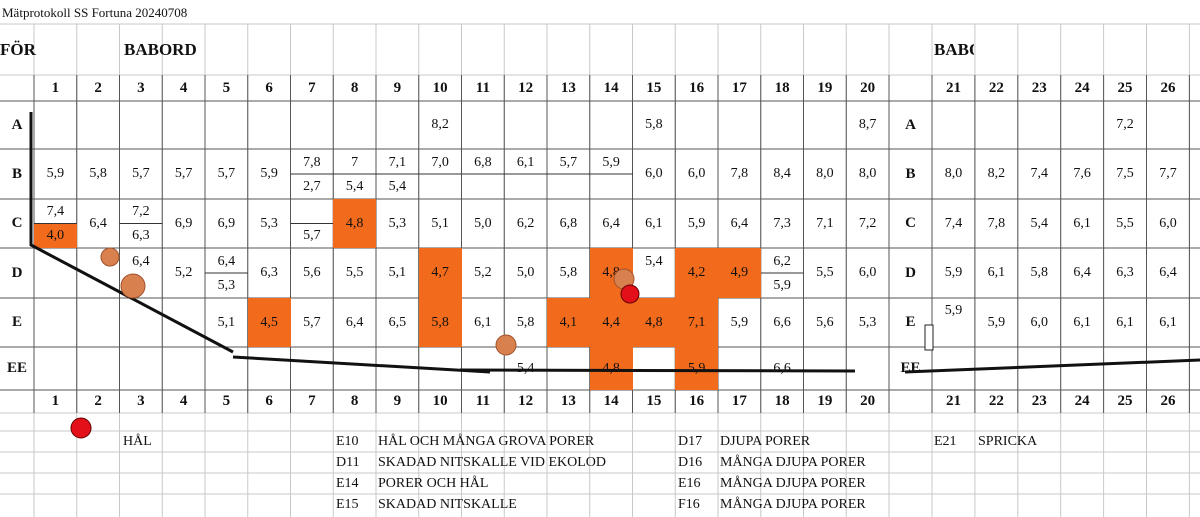 This screenshot has width=1200, height=517. Describe the element at coordinates (483, 223) in the screenshot. I see `cell-value: 5,0` at that location.